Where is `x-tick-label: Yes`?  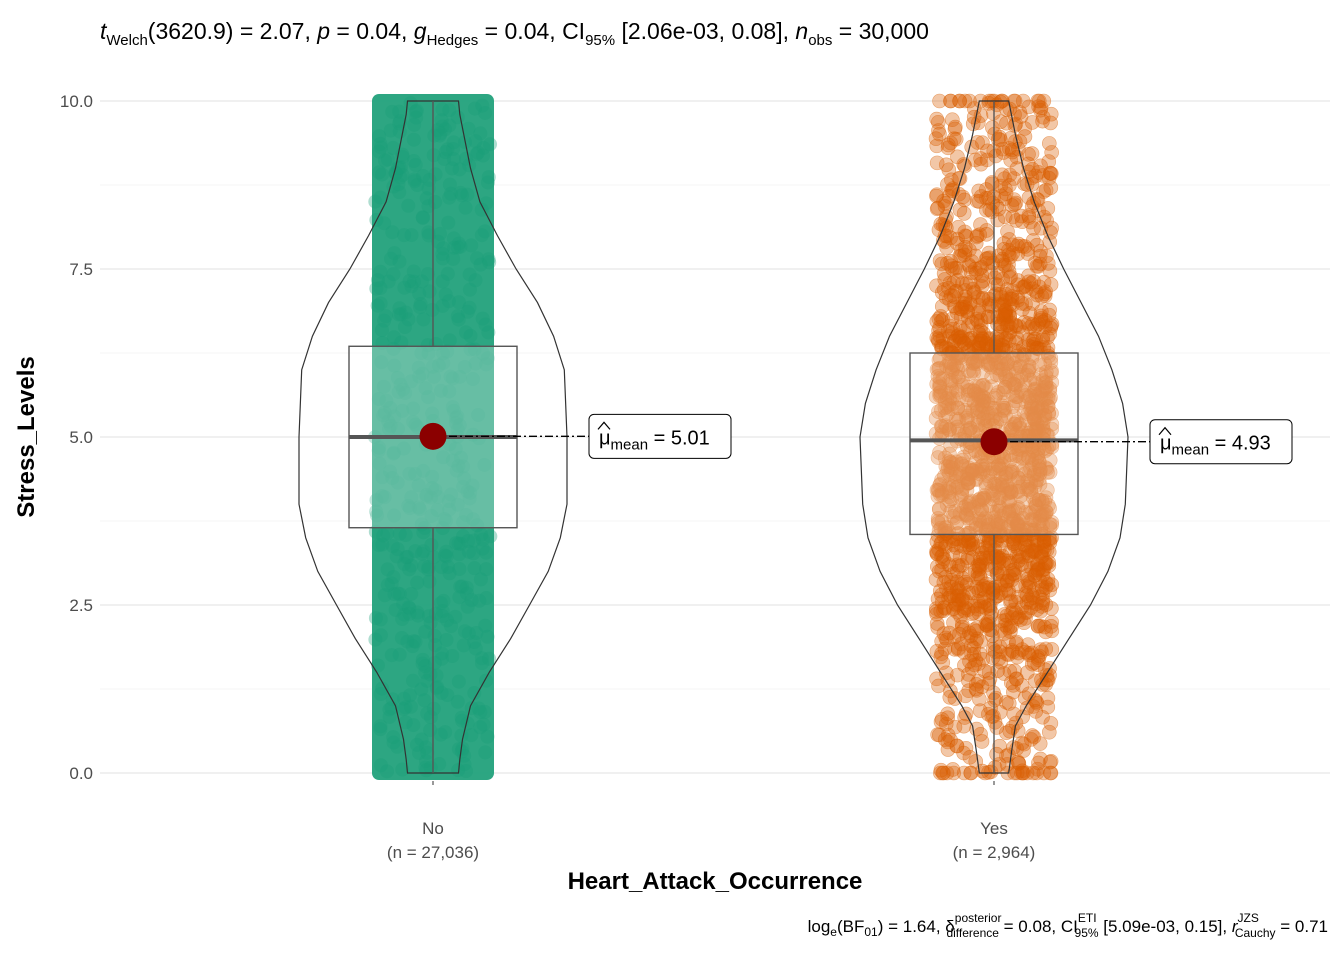 x-tick-label: Yes is located at coordinates (994, 828).